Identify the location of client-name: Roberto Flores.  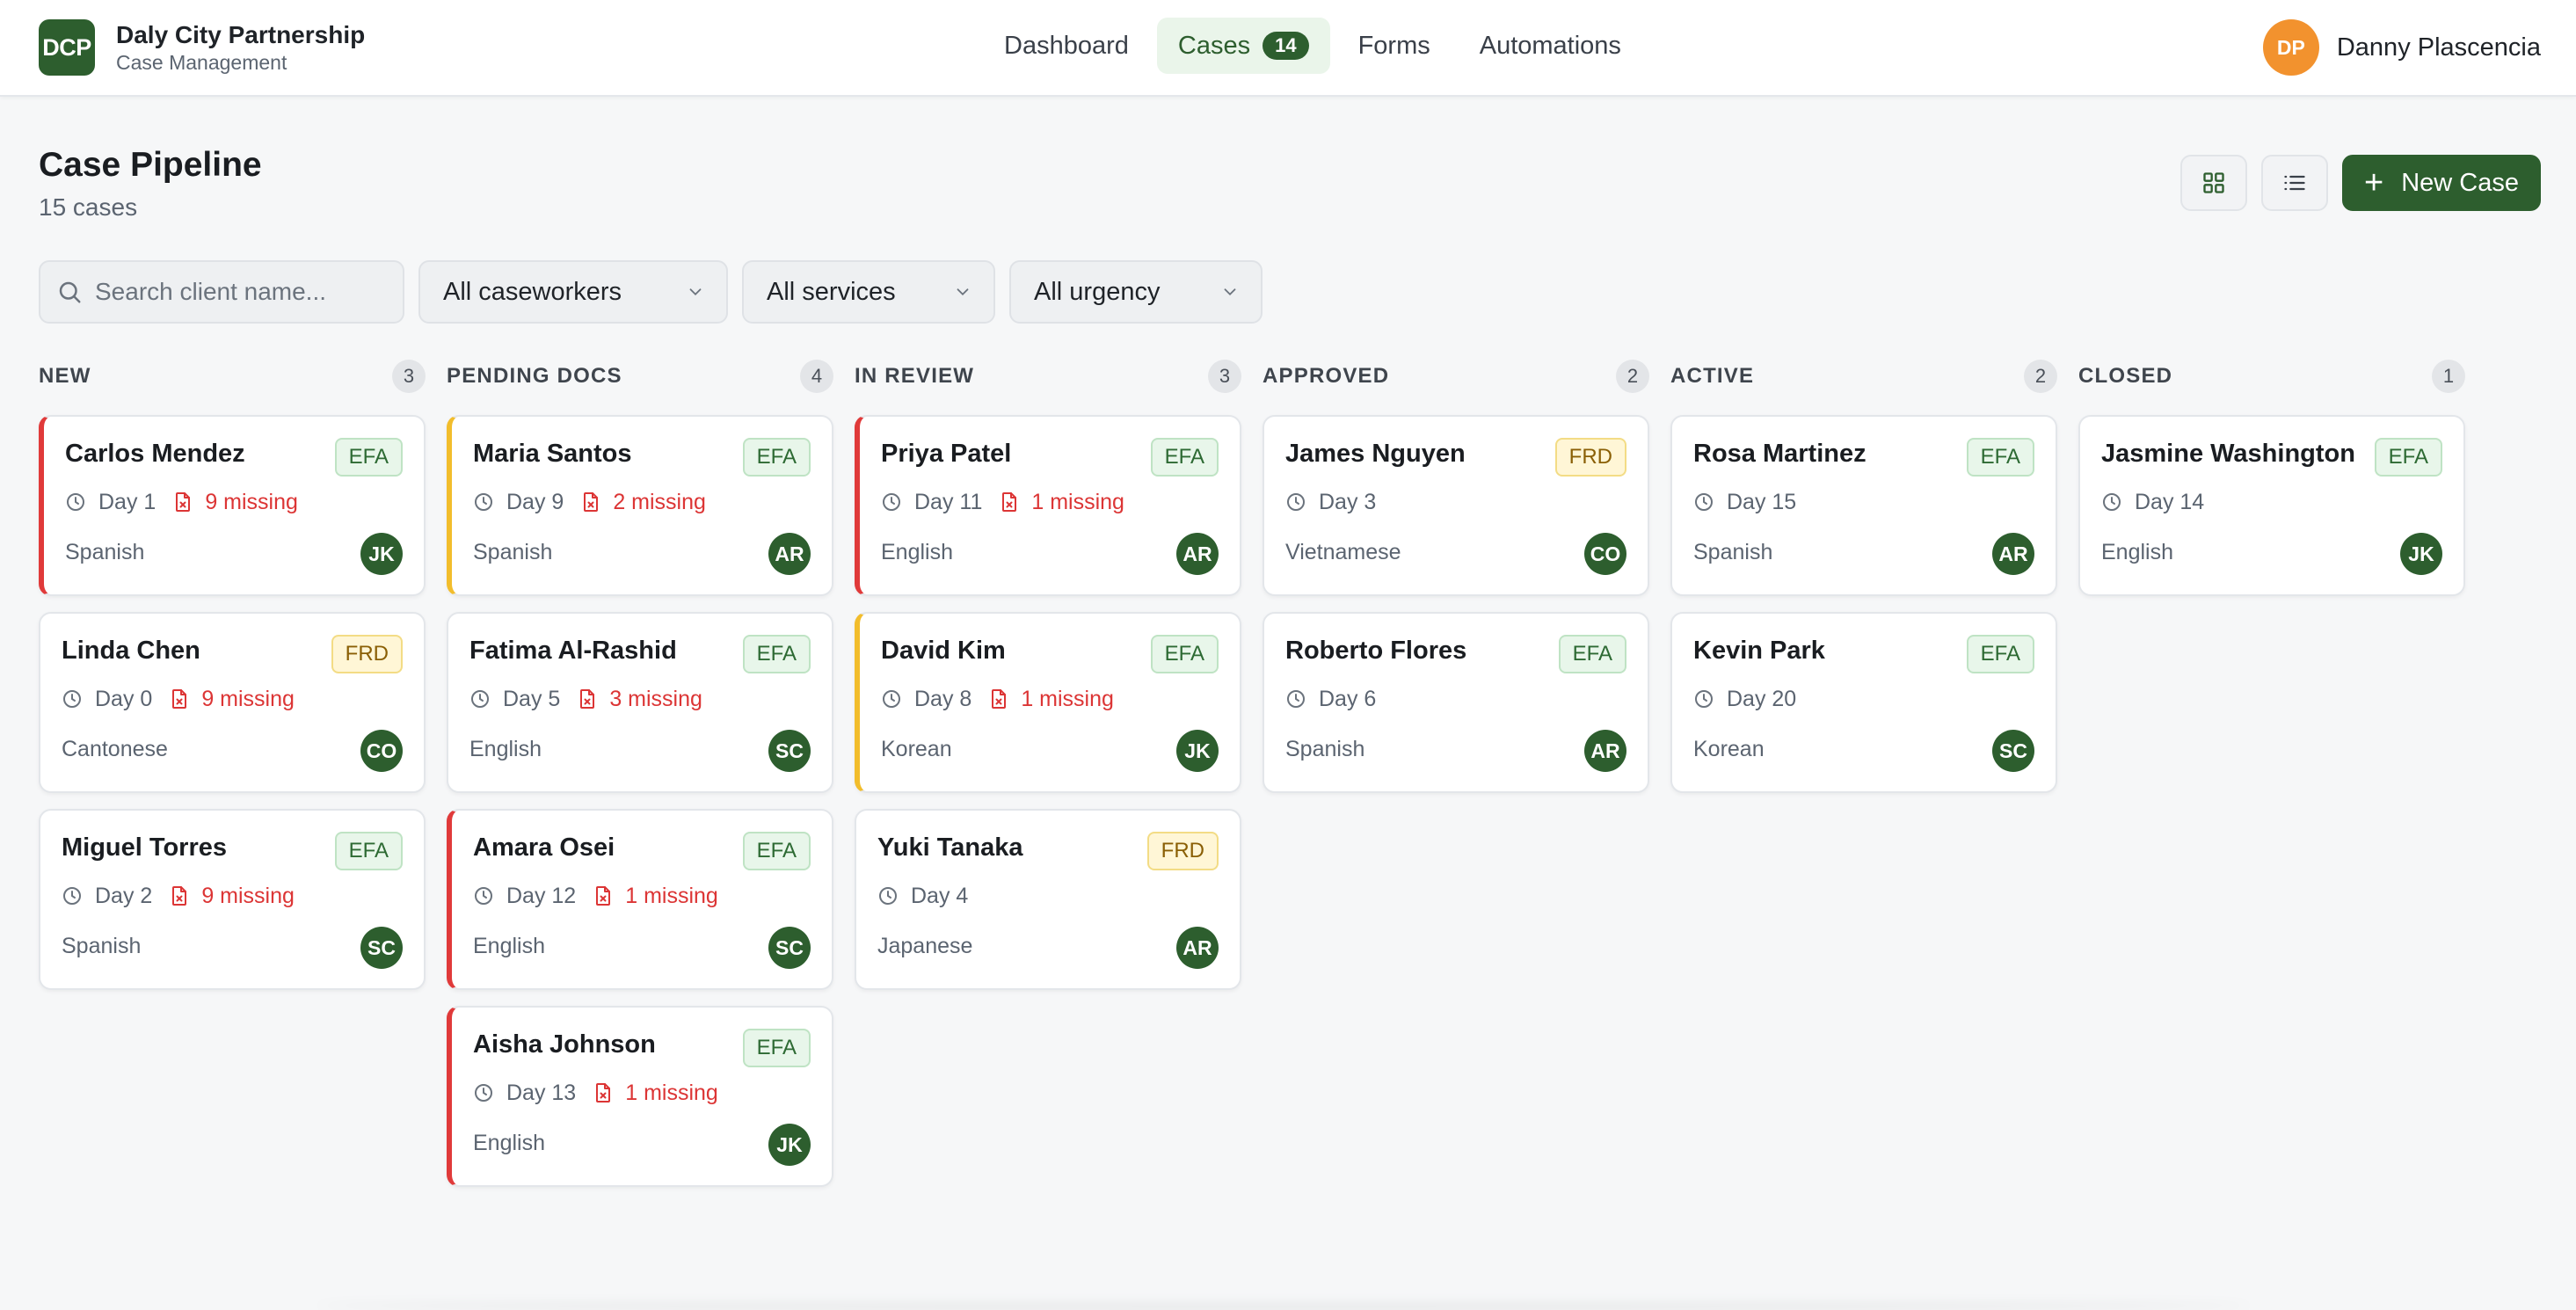
(1376, 651).